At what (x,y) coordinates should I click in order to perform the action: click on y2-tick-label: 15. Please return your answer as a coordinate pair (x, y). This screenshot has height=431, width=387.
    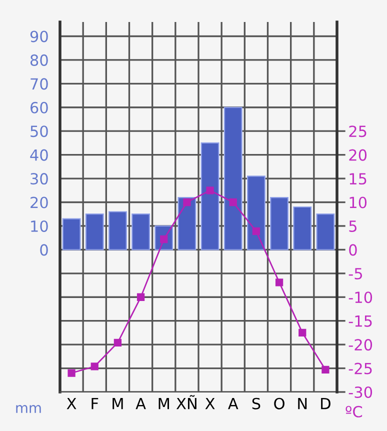
    Looking at the image, I should click on (358, 179).